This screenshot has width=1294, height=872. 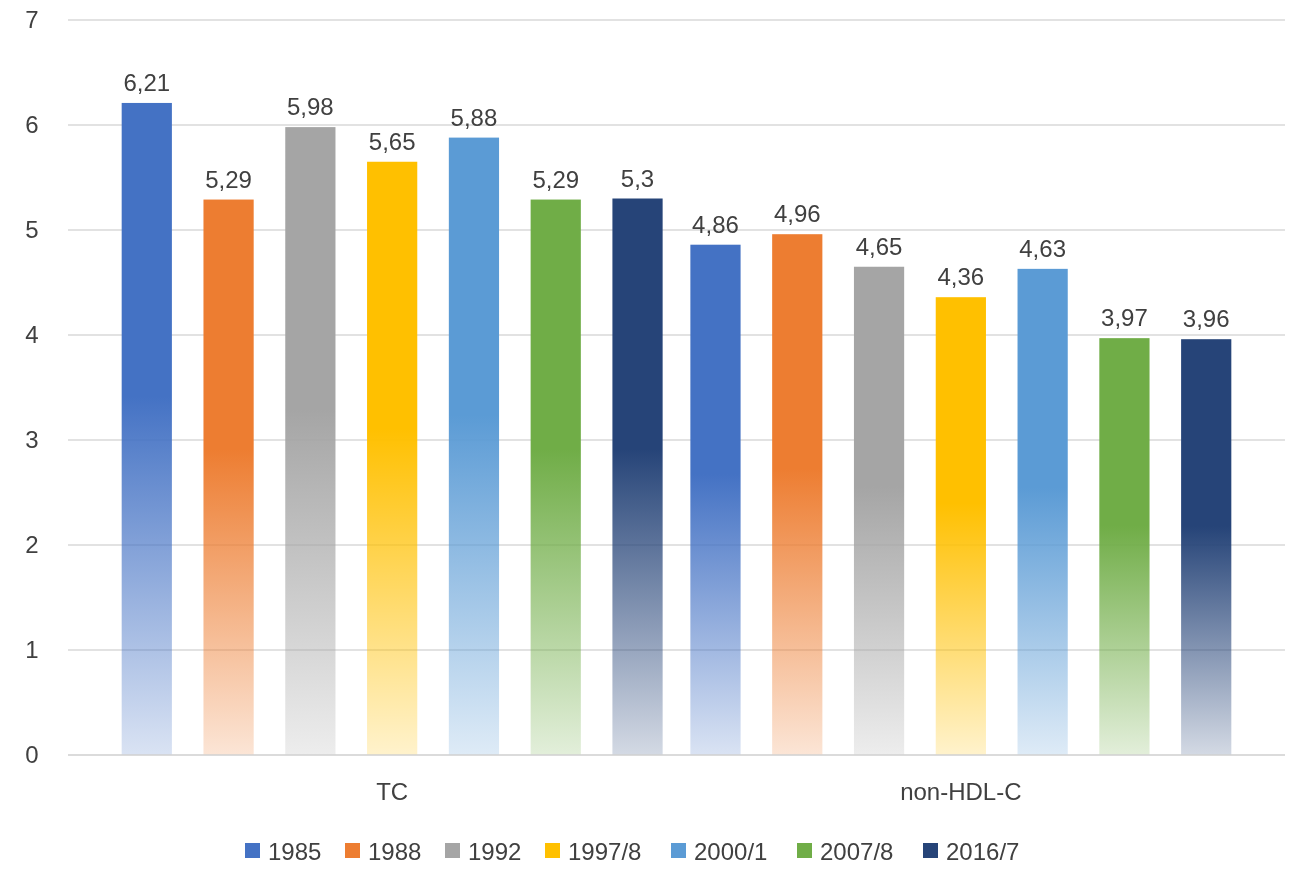 I want to click on legend-label: 1988, so click(x=395, y=852).